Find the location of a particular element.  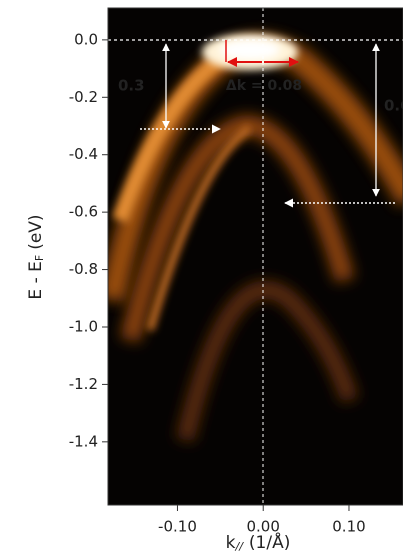

x-label-unit: (1/Å) is located at coordinates (269, 542).